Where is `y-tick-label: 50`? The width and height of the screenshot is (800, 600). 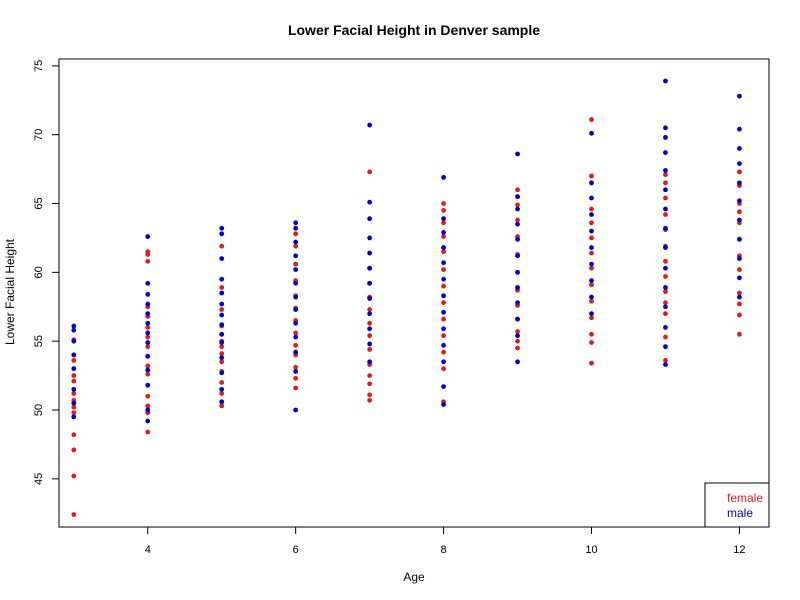 y-tick-label: 50 is located at coordinates (39, 410).